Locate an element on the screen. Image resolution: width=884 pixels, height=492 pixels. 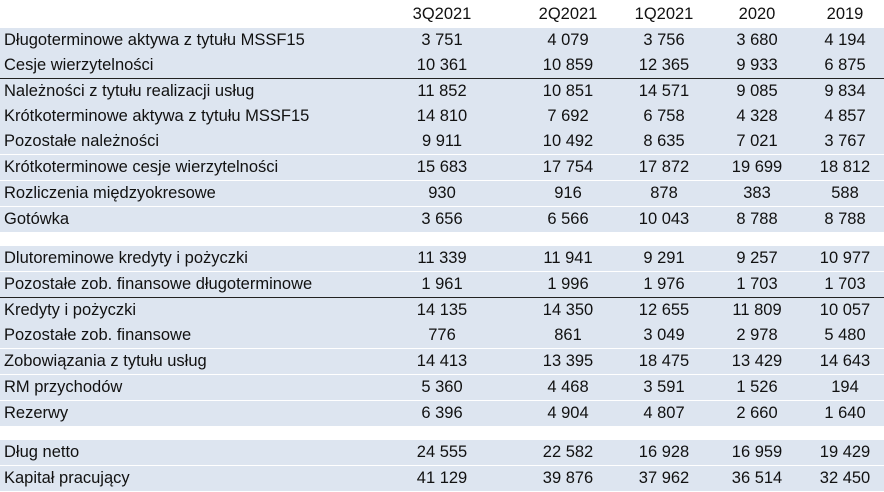
table-cell: 1 961 is located at coordinates (442, 284).